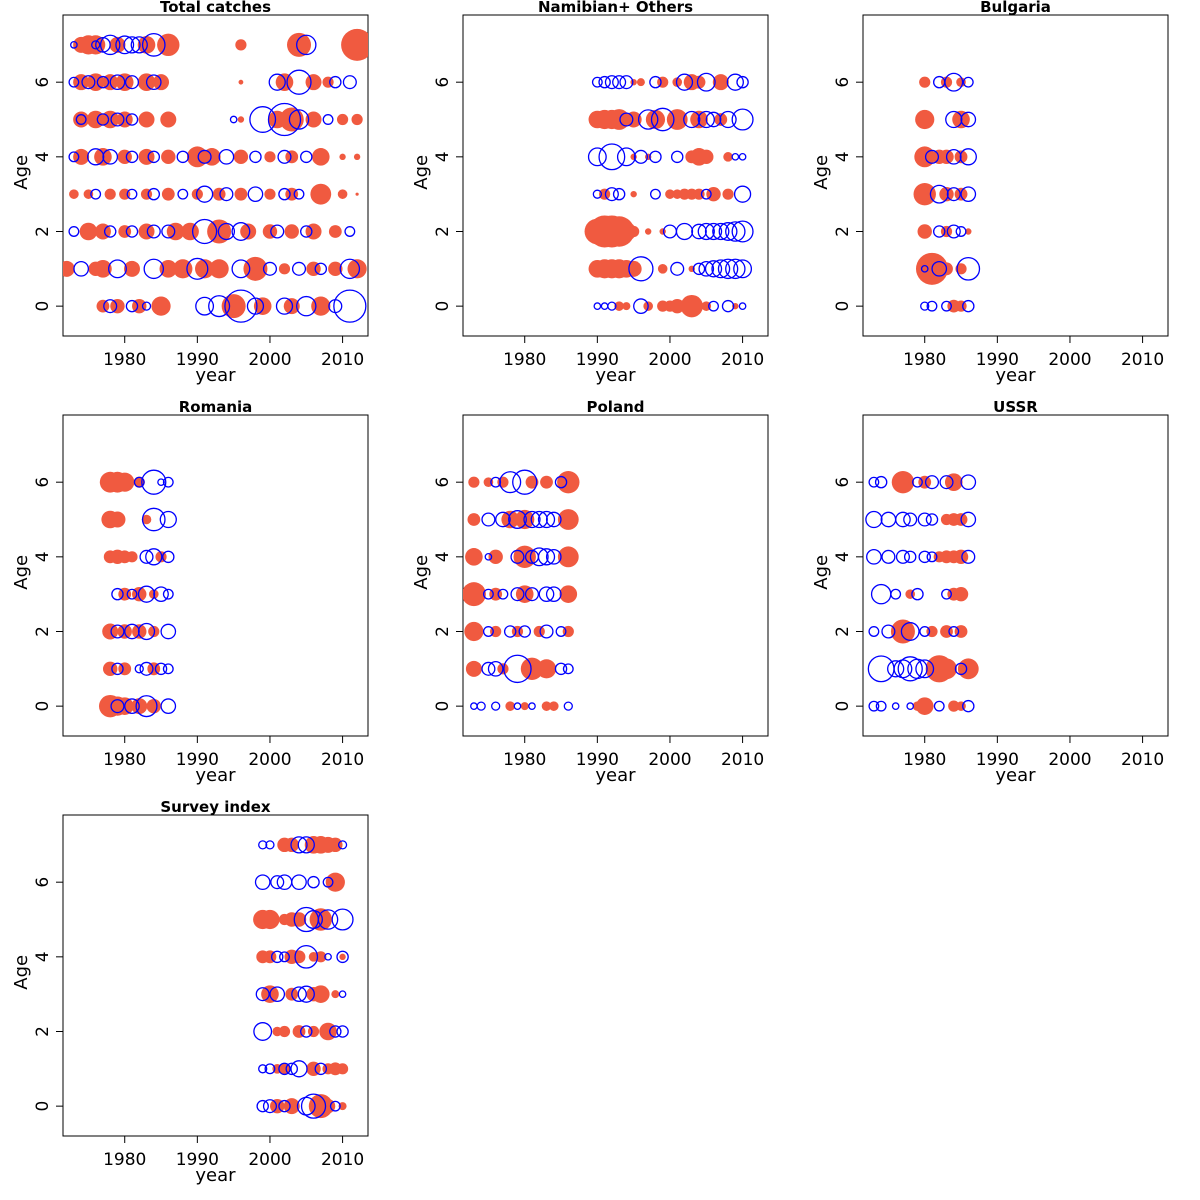 The image size is (1200, 1200). Describe the element at coordinates (843, 482) in the screenshot. I see `y-tick-label: 6` at that location.